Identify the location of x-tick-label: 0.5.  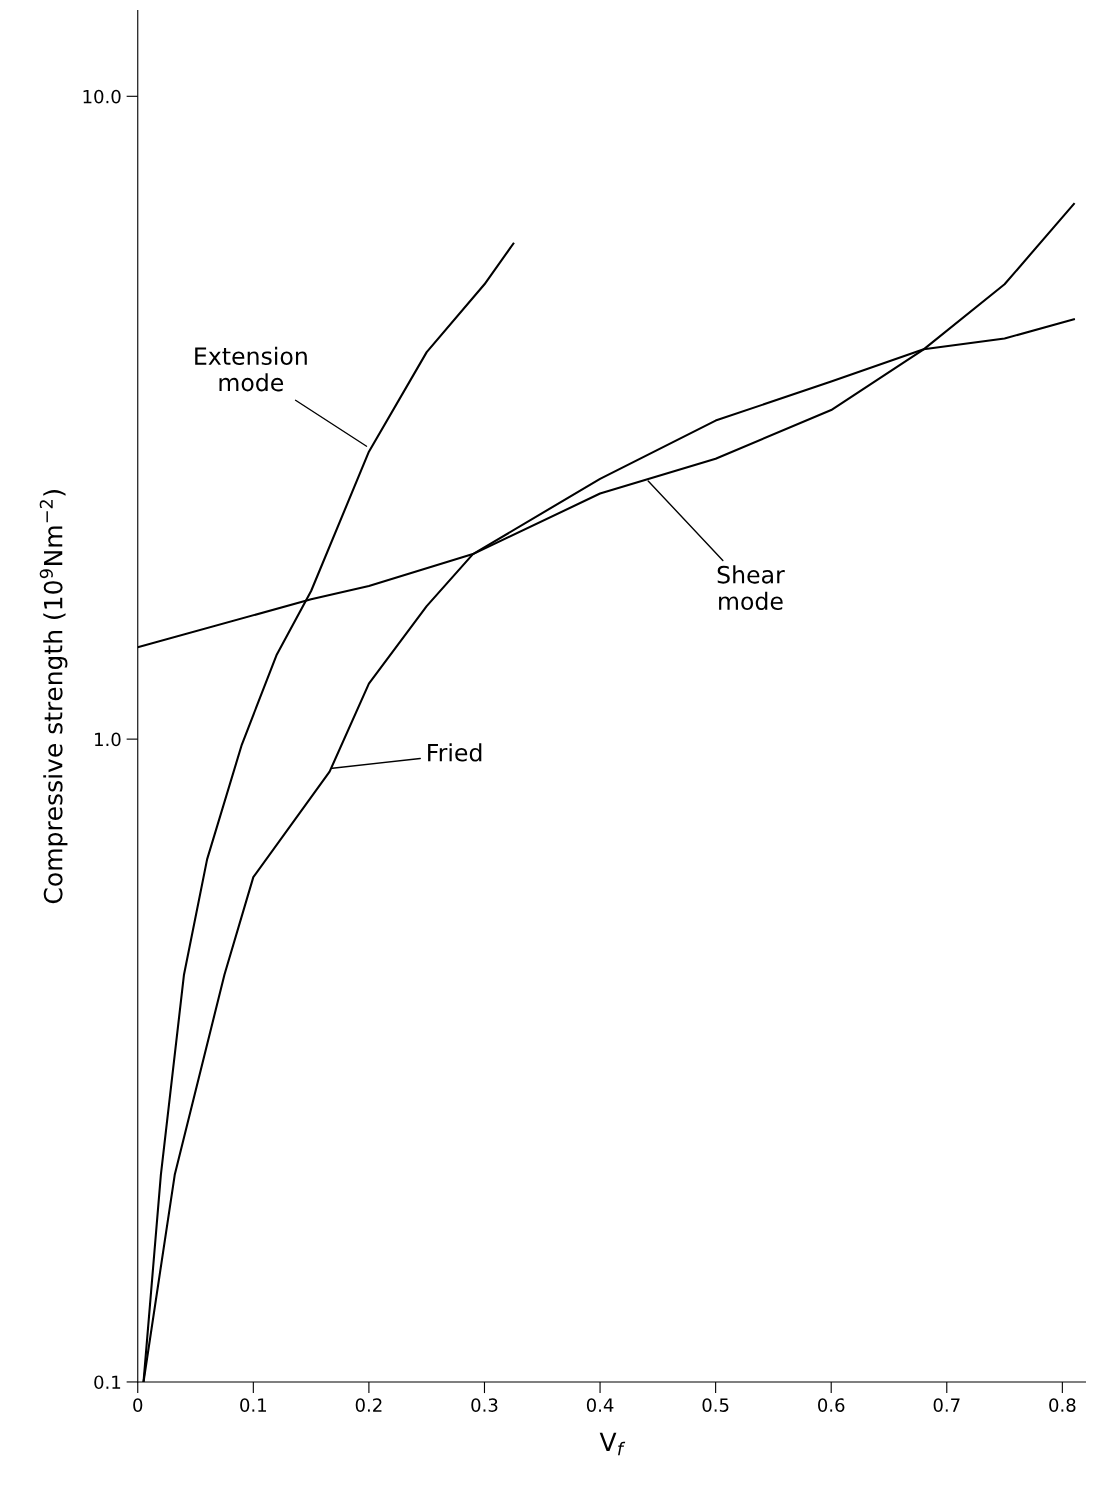
(715, 1405).